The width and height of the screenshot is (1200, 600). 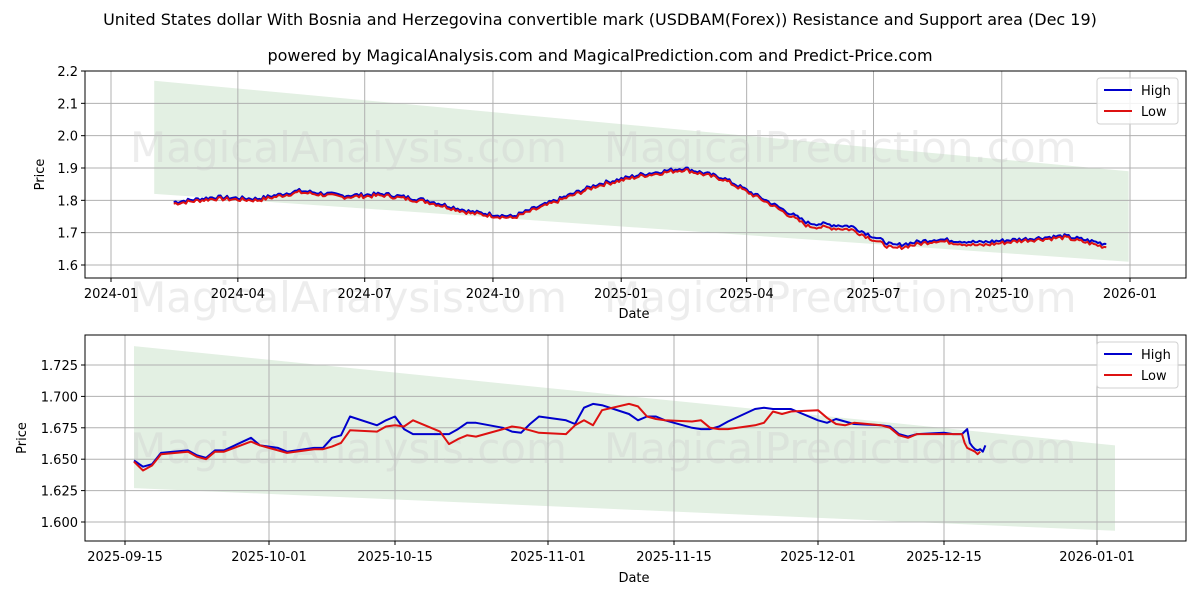 I want to click on x-tick-label: 2024-07, so click(x=365, y=294).